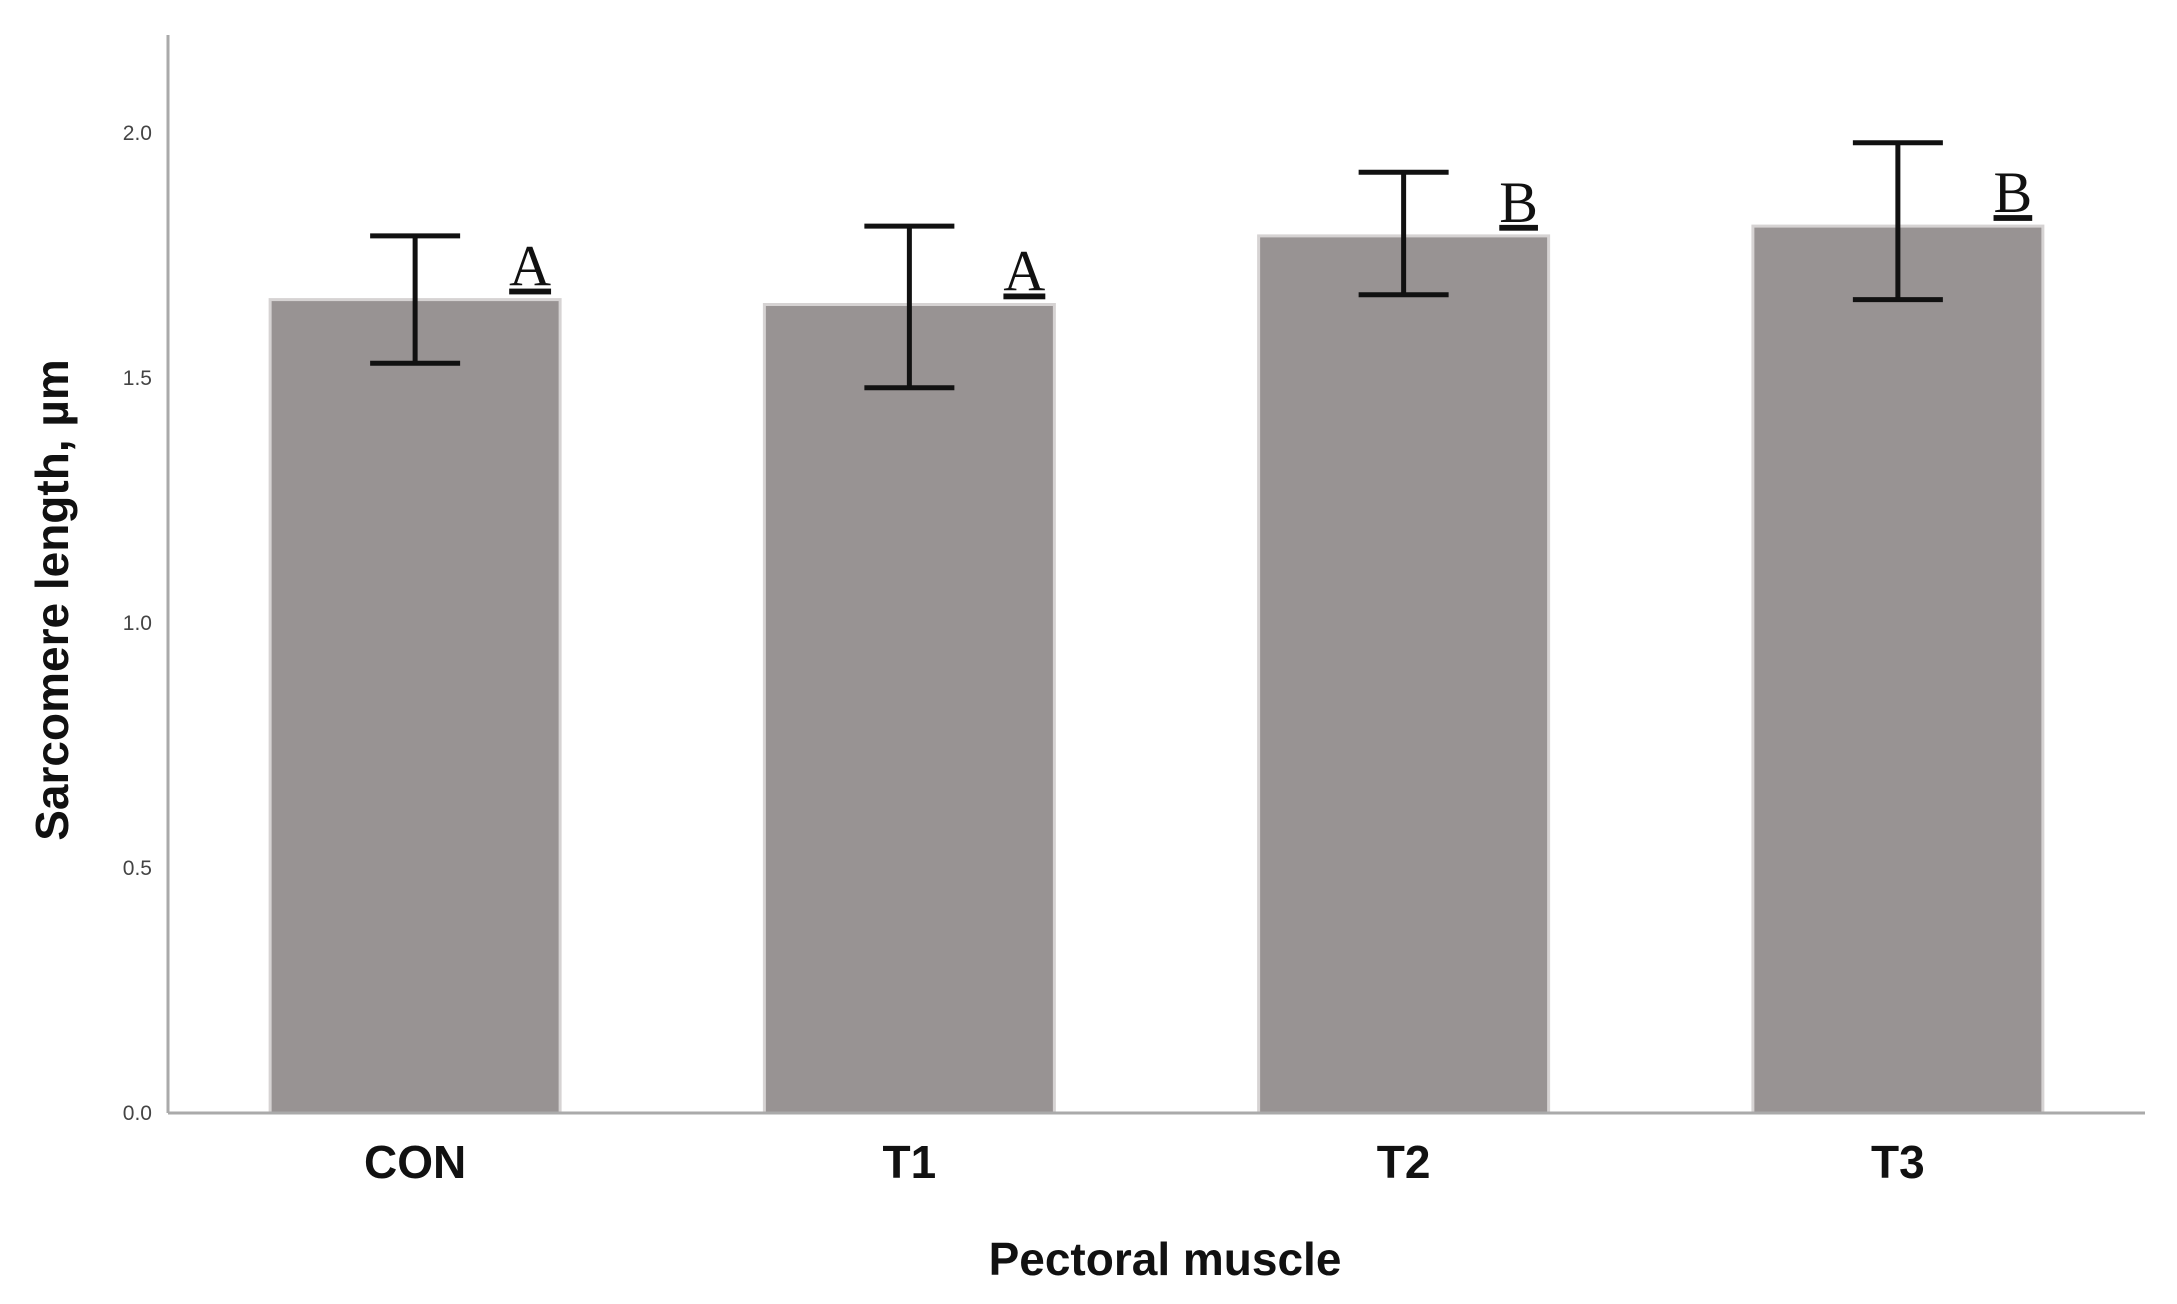 The height and width of the screenshot is (1304, 2177). Describe the element at coordinates (137, 1113) in the screenshot. I see `y-tick-label: 0.0` at that location.